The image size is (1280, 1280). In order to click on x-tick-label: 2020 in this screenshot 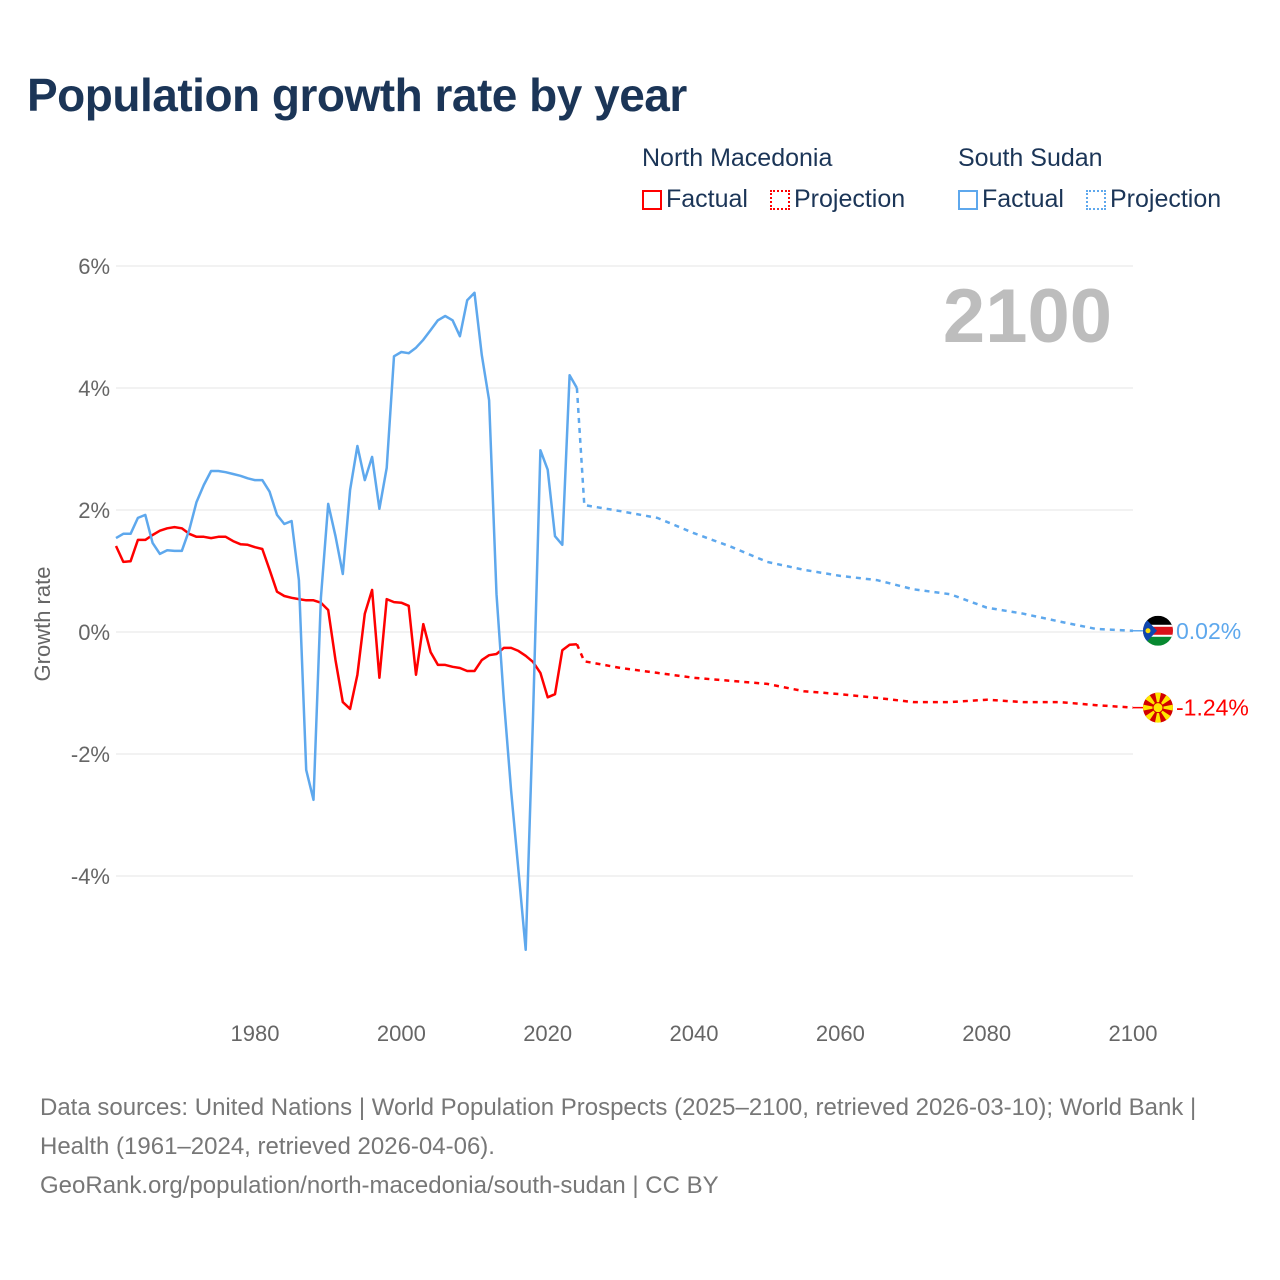, I will do `click(547, 1033)`.